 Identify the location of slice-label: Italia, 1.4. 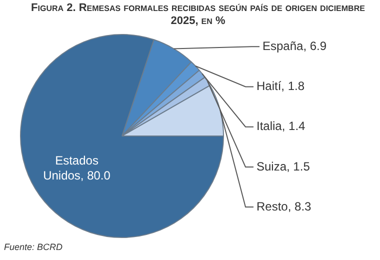
(281, 126).